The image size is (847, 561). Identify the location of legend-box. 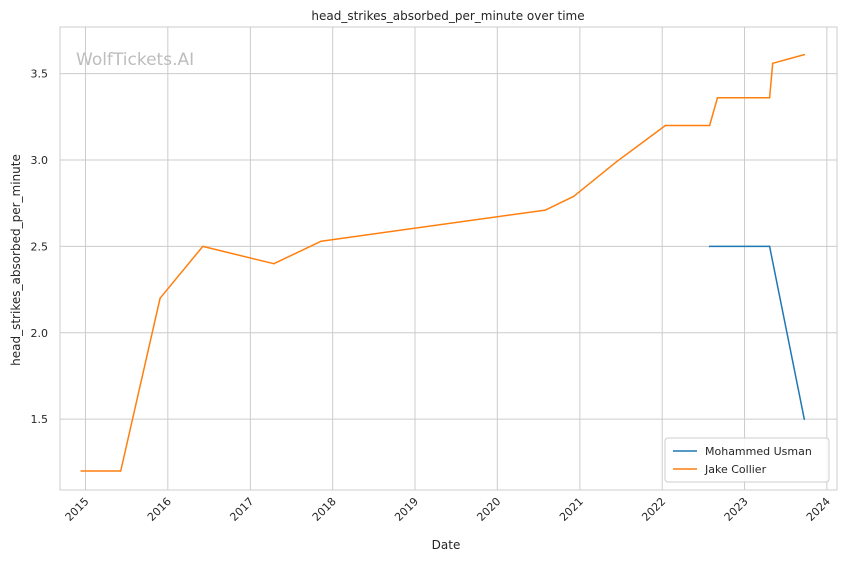
(747, 460).